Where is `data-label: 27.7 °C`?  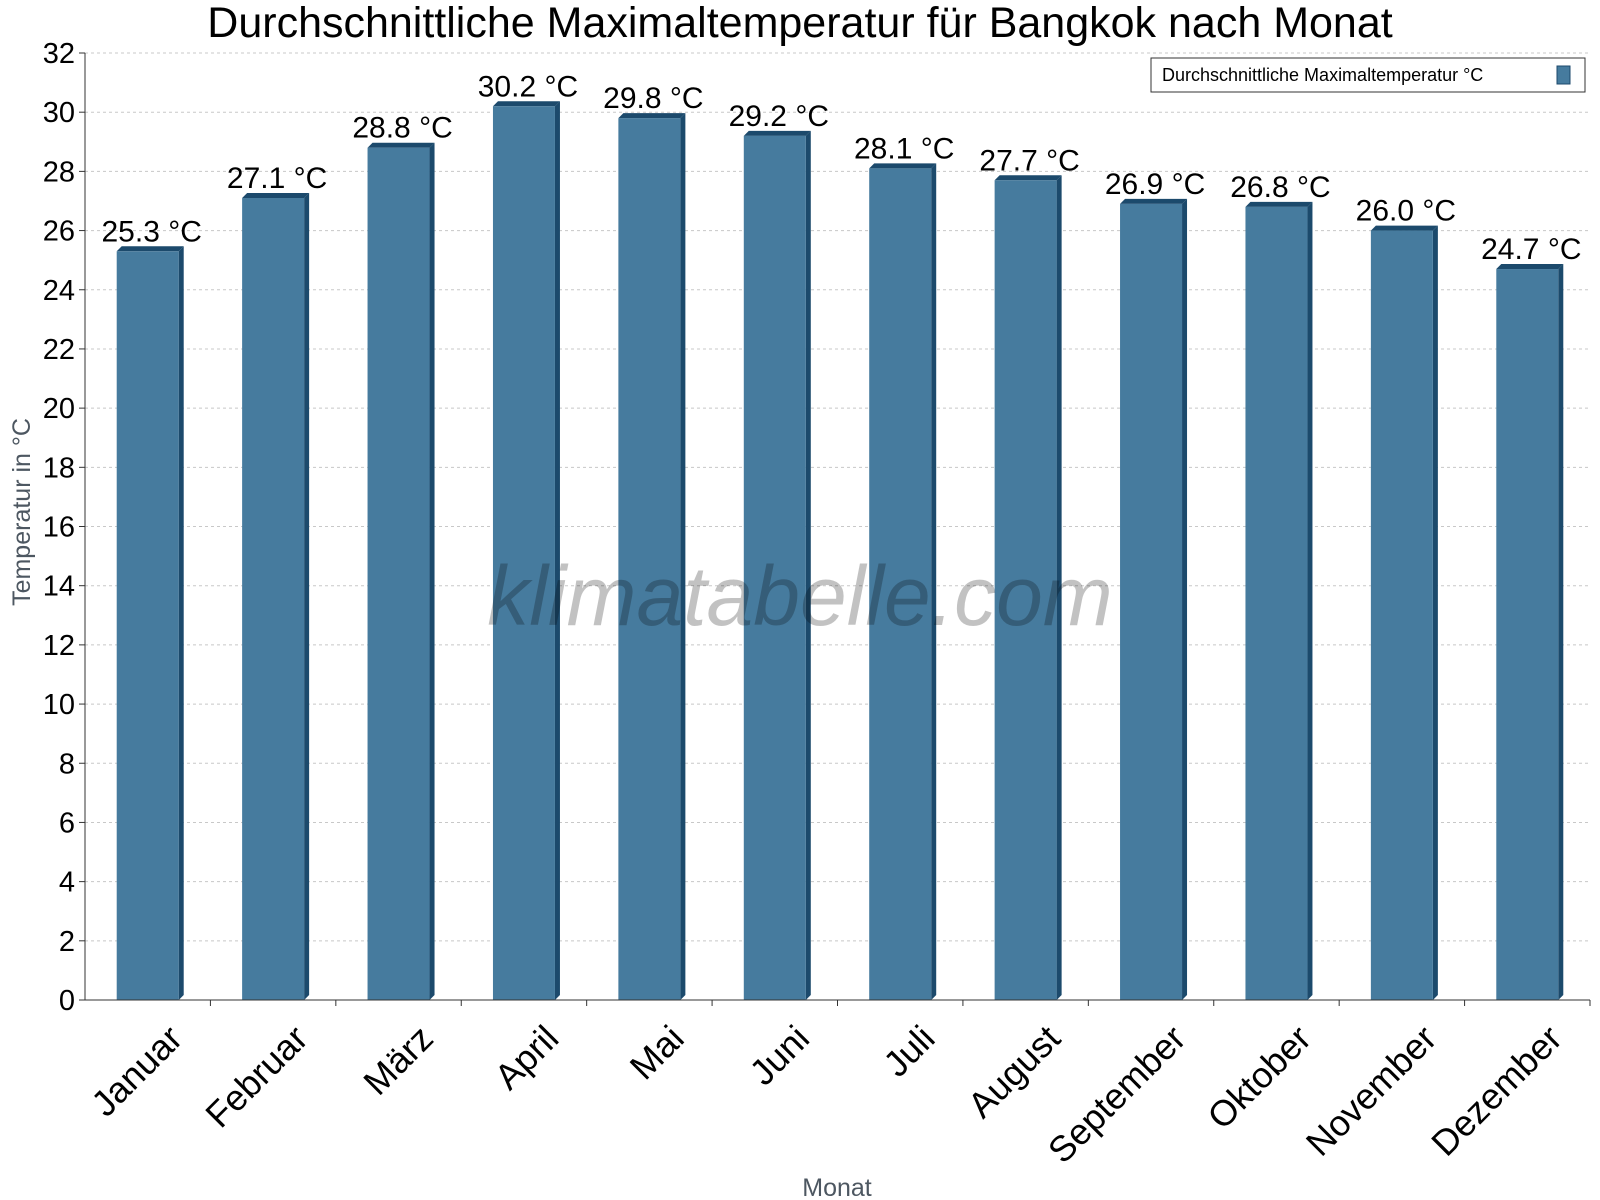 data-label: 27.7 °C is located at coordinates (1029, 160).